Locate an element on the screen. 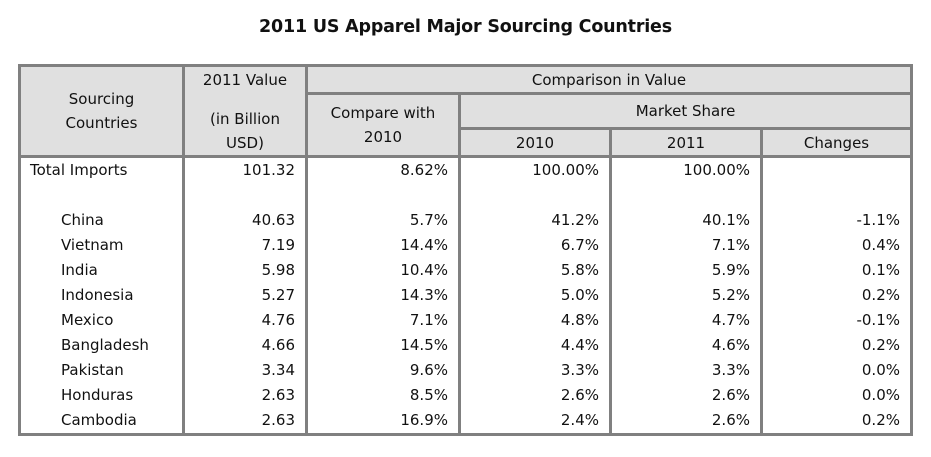  header-changes: Changes is located at coordinates (836, 142).